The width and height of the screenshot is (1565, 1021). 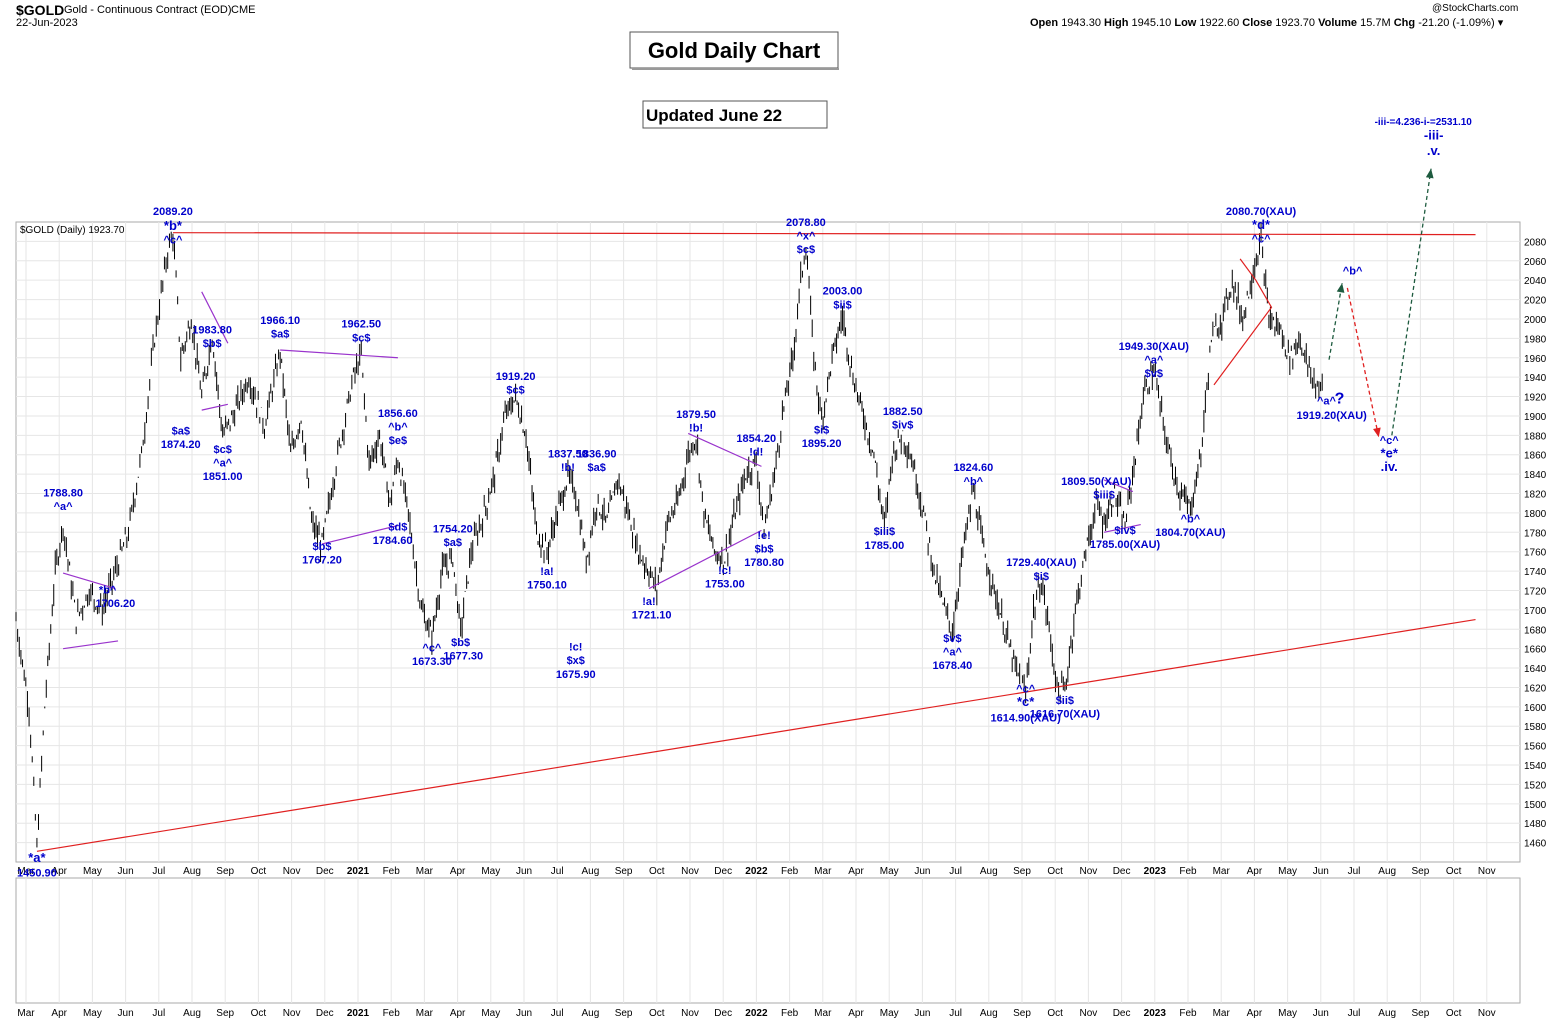 I want to click on x-tick-label: 2022, so click(x=756, y=871).